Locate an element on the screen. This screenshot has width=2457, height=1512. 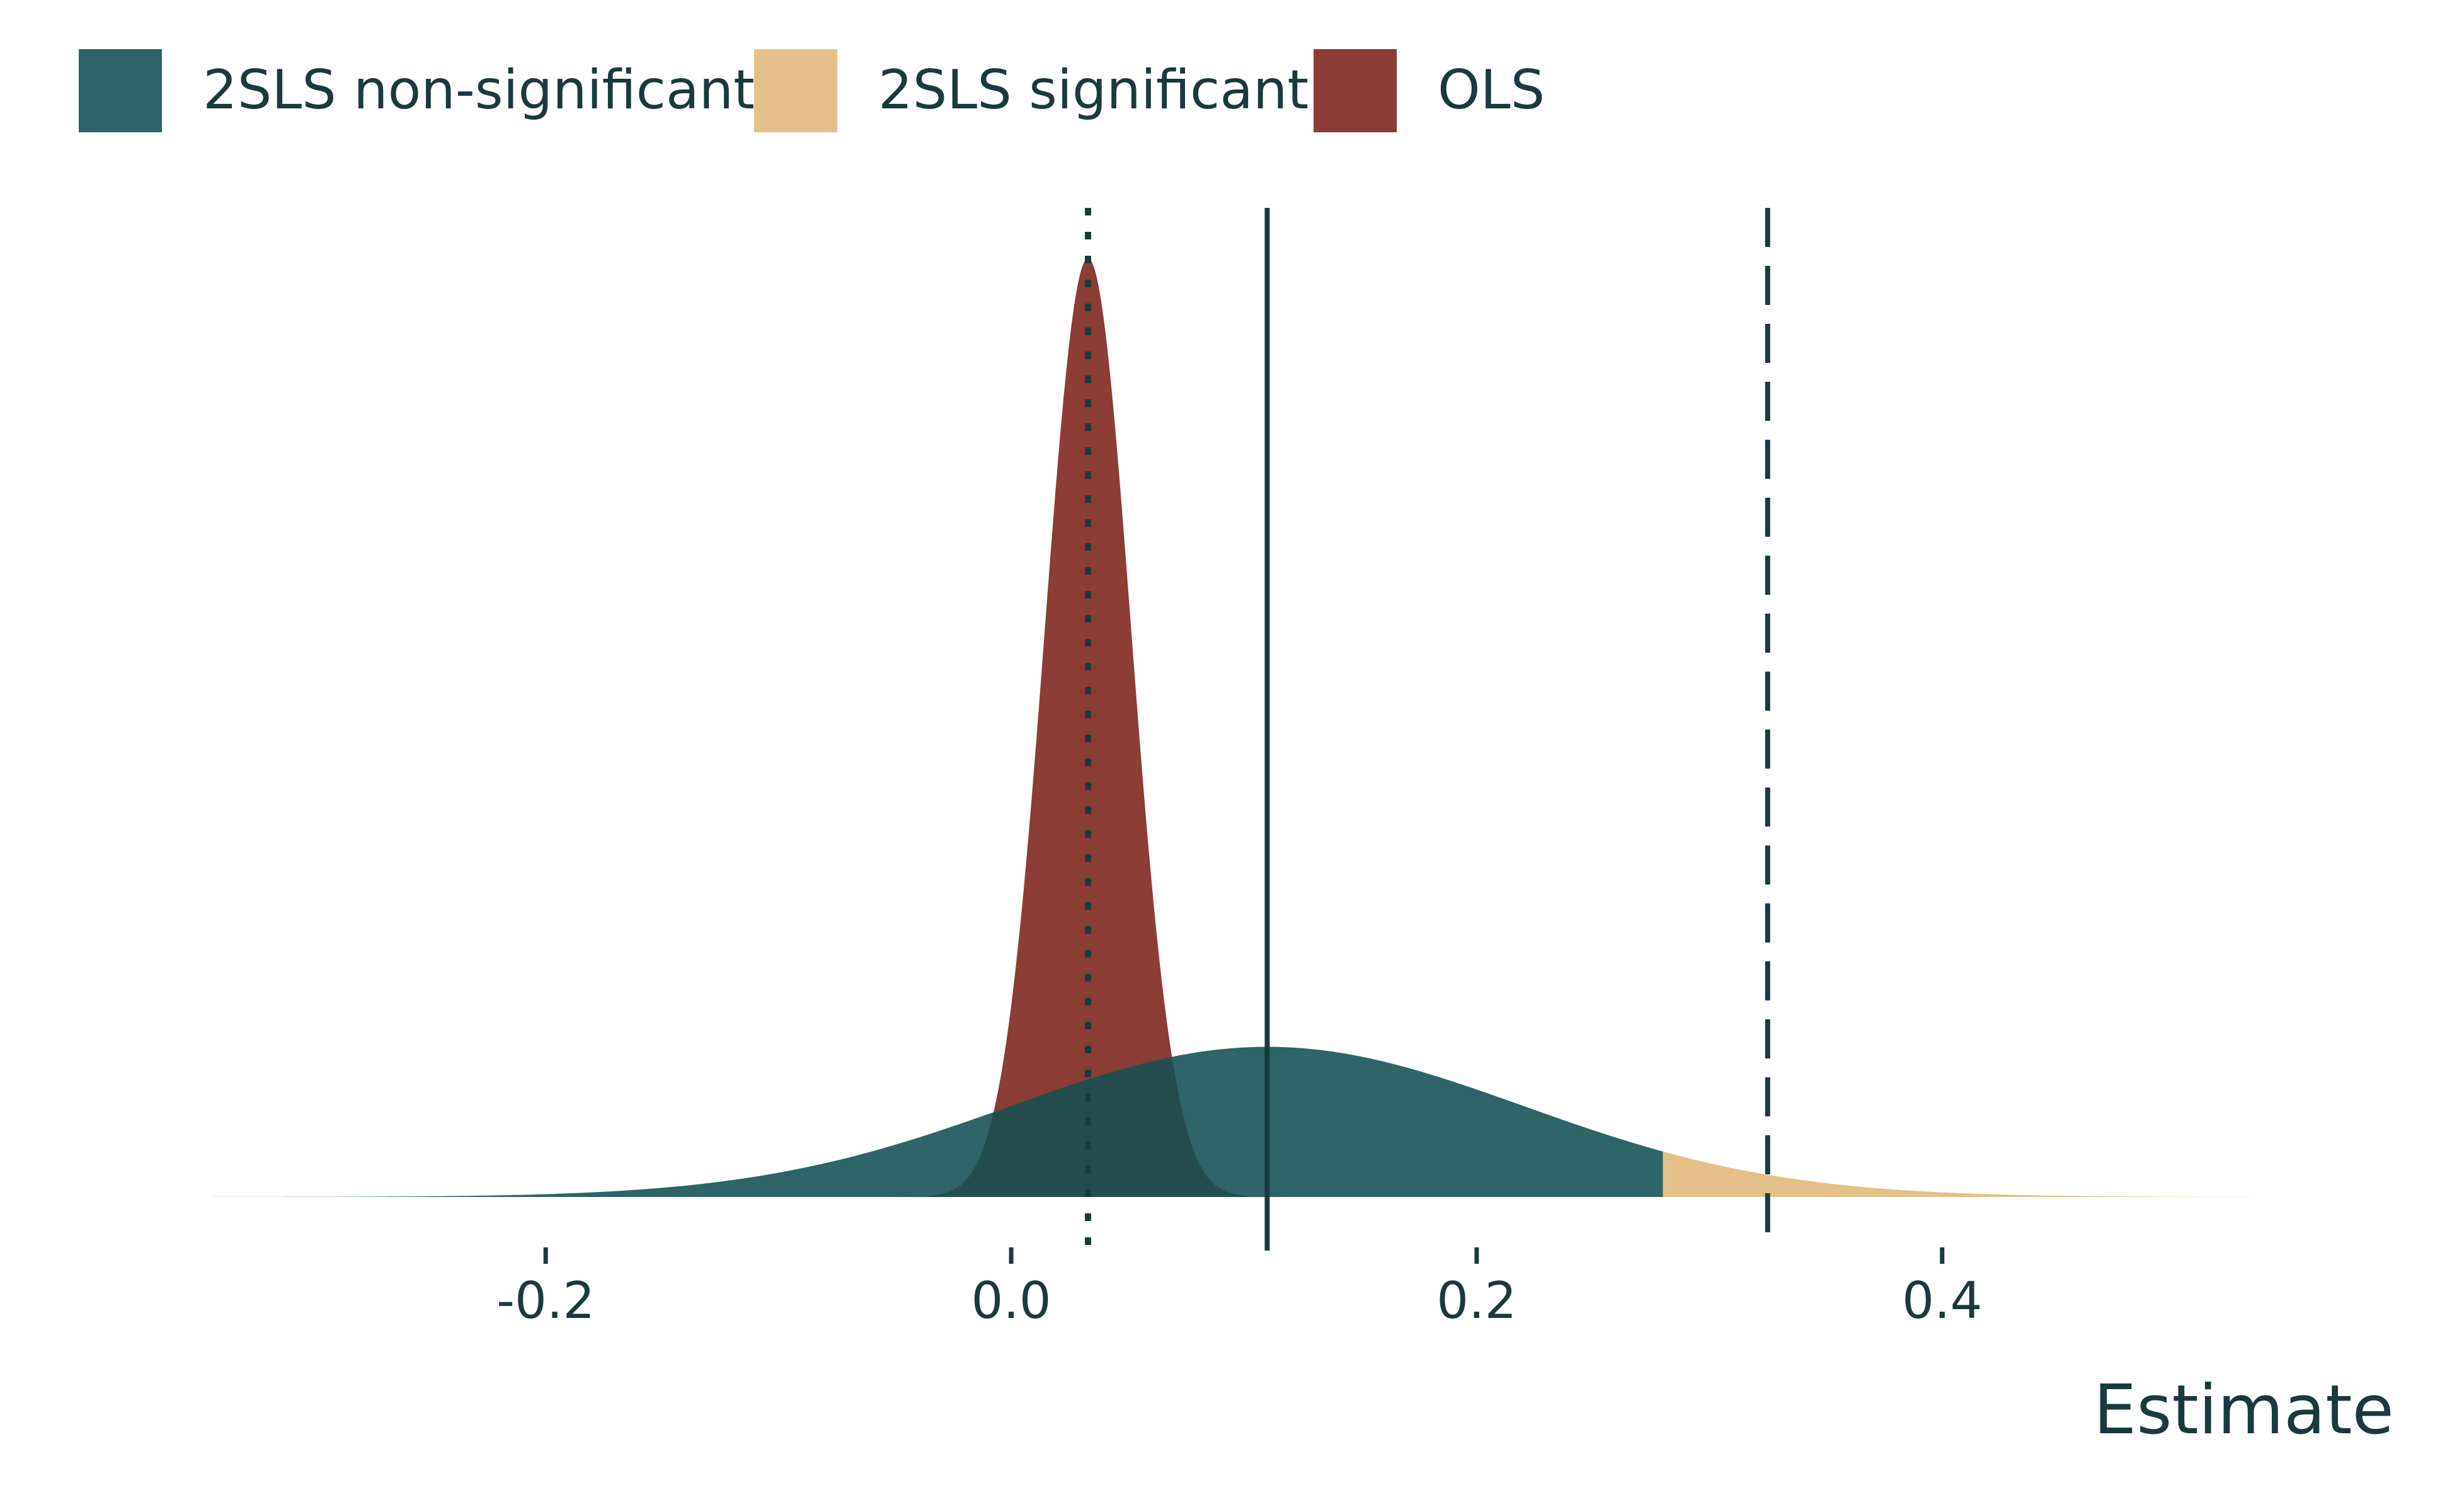
area-overlap is located at coordinates (1088, 1127).